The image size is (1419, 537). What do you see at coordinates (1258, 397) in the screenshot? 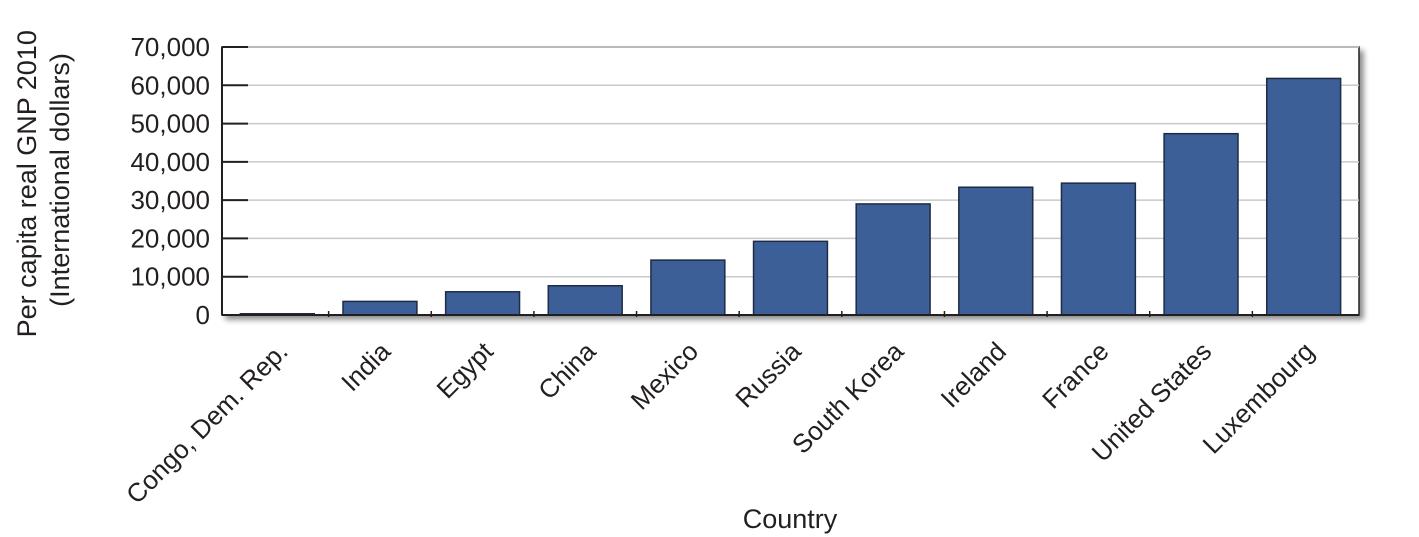
I see `x-tick-label: Luxembourg` at bounding box center [1258, 397].